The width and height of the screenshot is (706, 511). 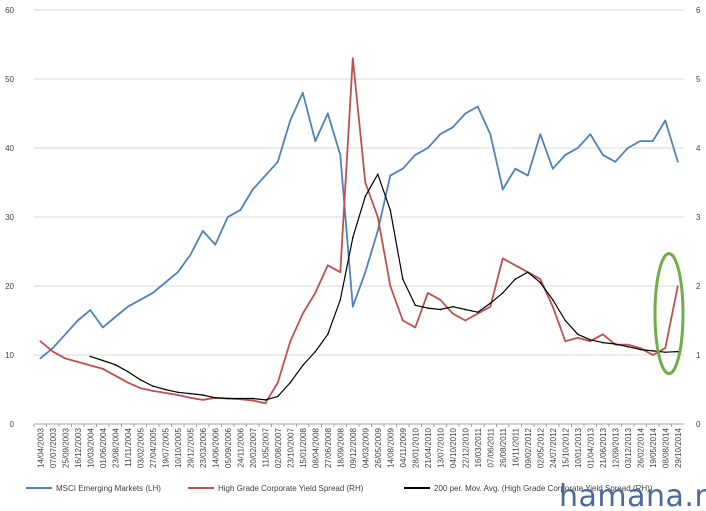 I want to click on x-tick-label: 09/12/2008, so click(x=353, y=447).